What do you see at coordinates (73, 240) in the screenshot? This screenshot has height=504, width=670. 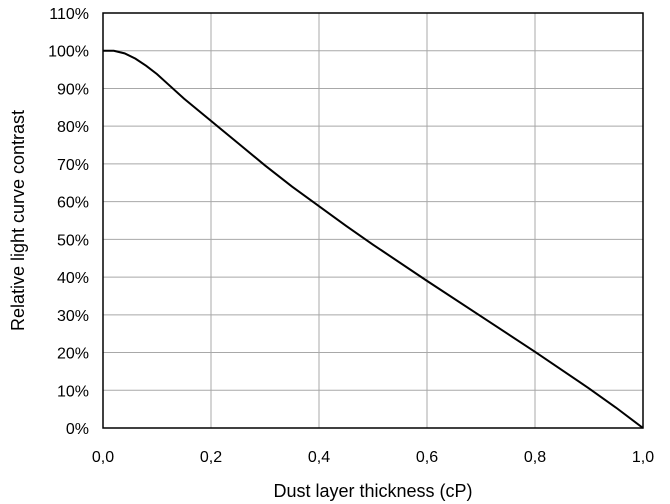 I see `y-tick-label: 50%` at bounding box center [73, 240].